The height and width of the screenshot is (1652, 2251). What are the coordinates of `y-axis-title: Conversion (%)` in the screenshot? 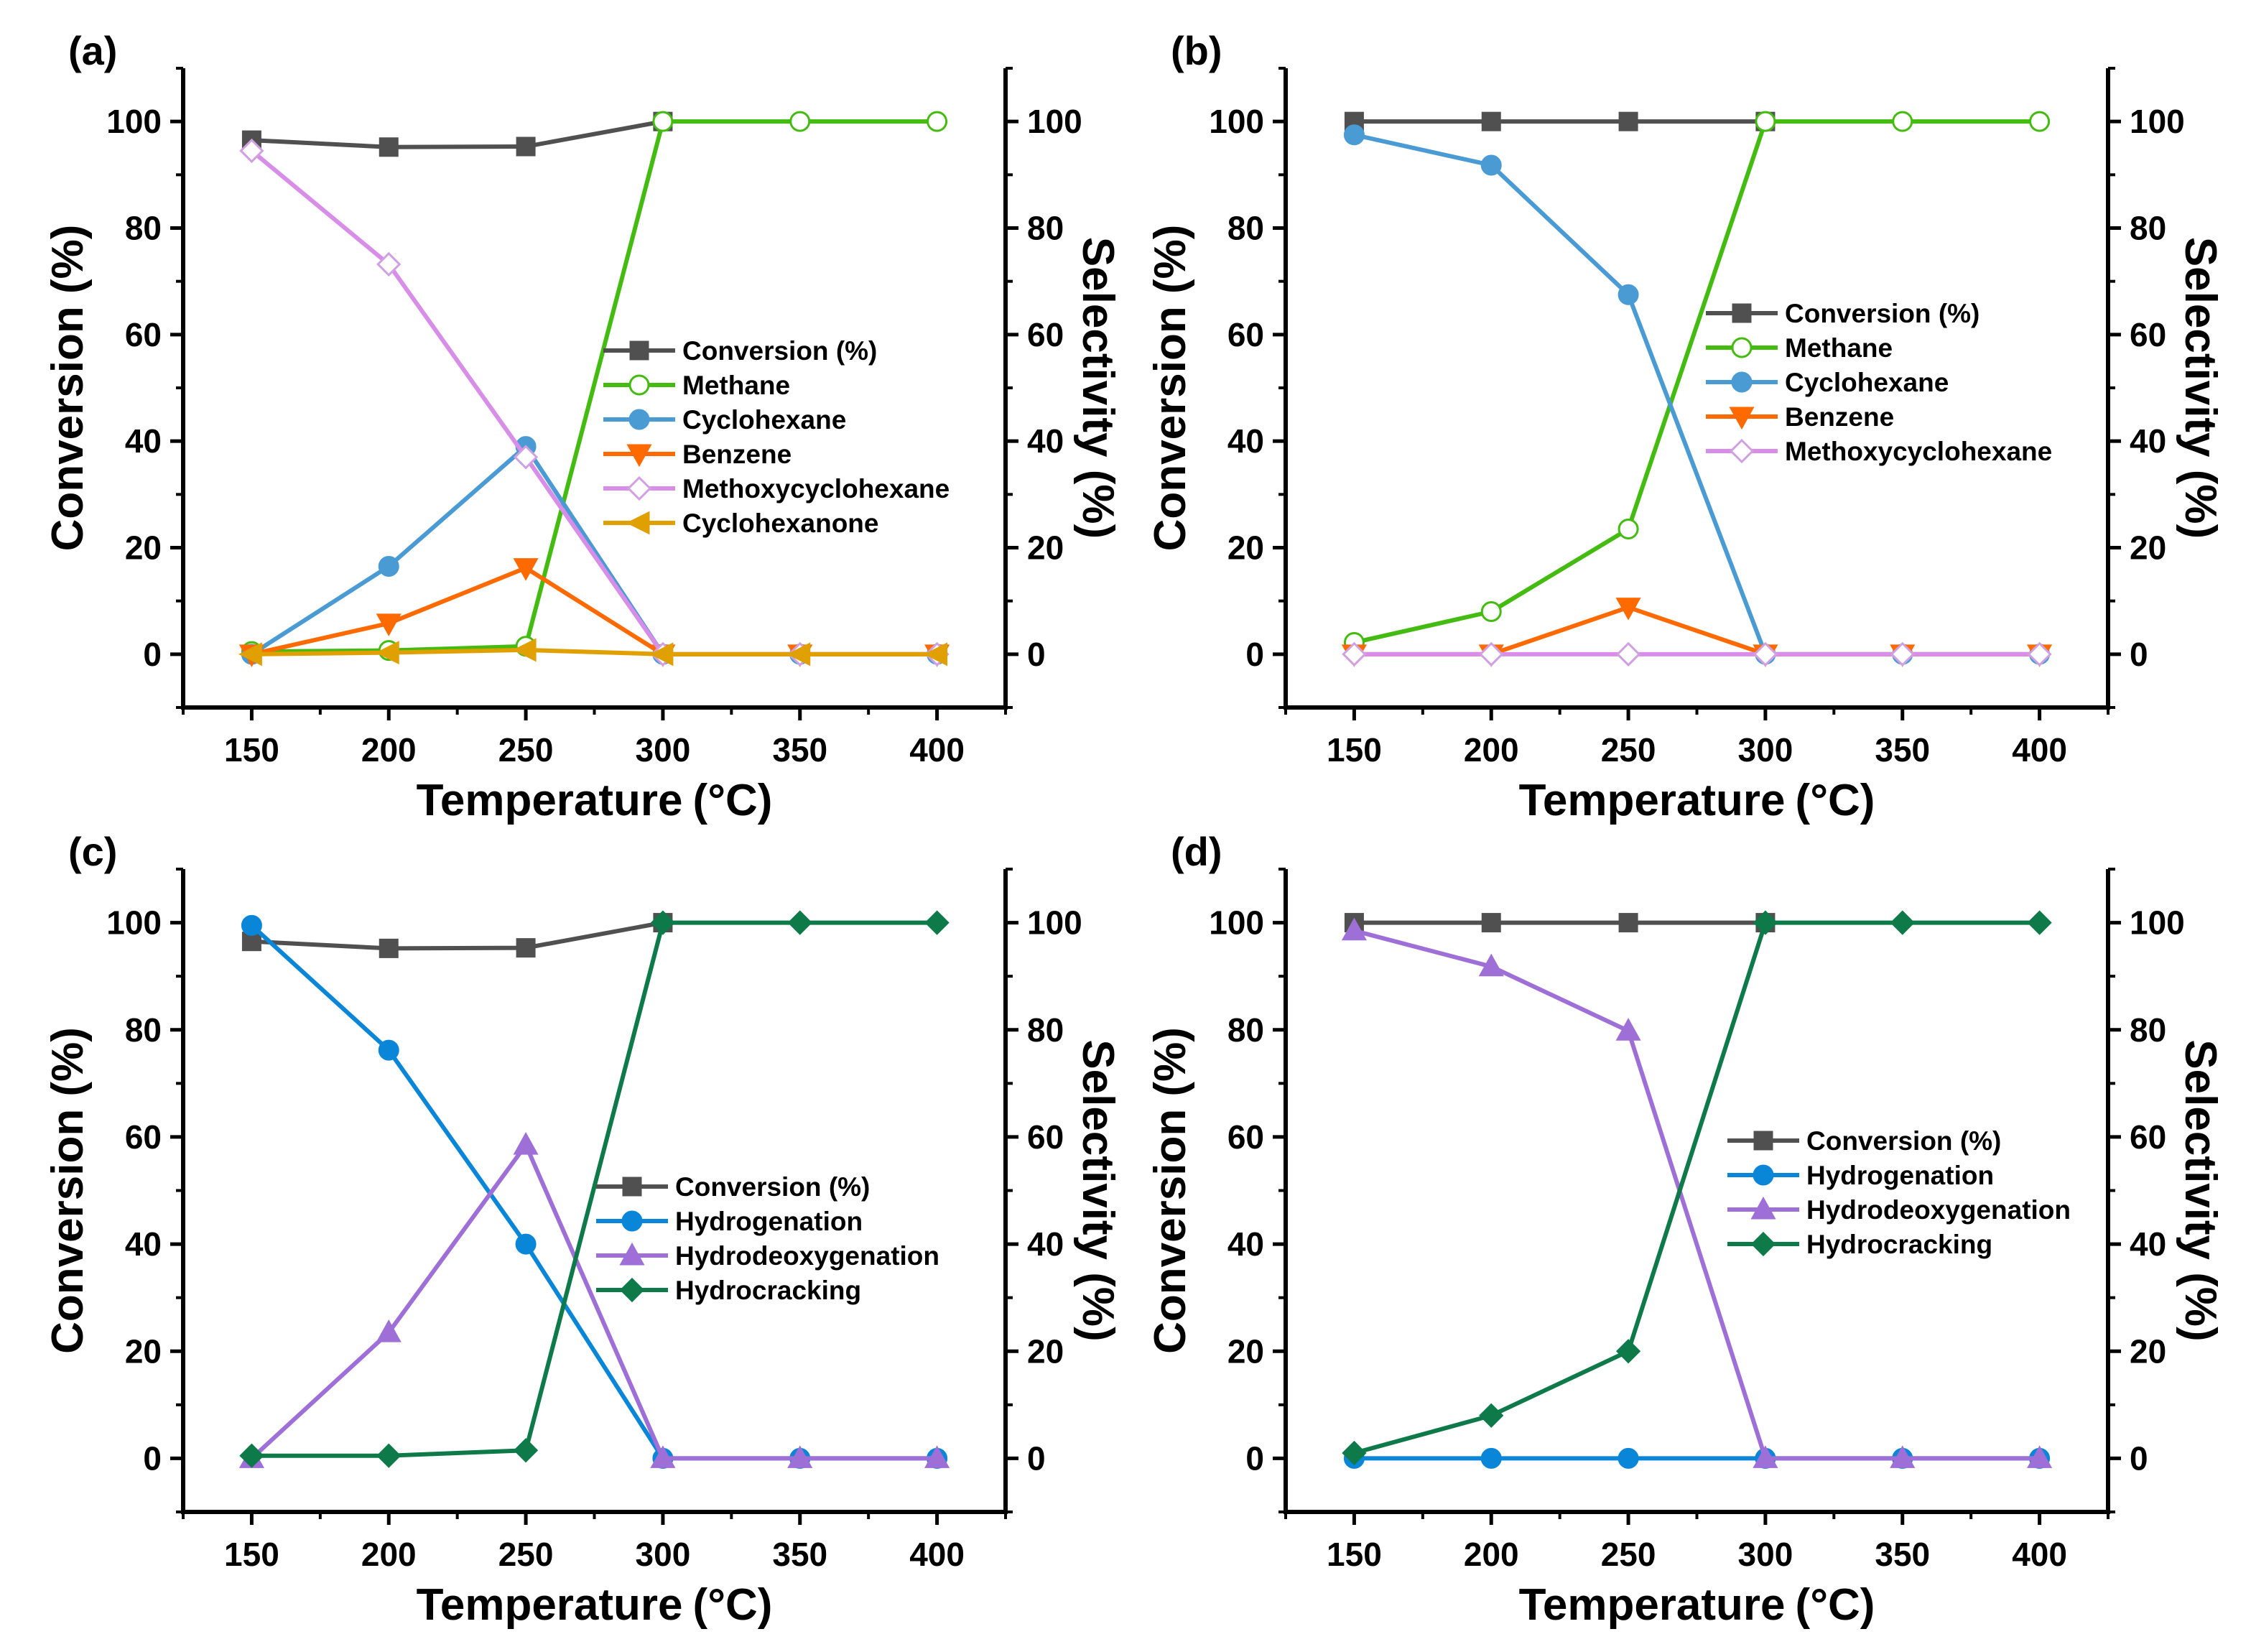 It's located at (68, 388).